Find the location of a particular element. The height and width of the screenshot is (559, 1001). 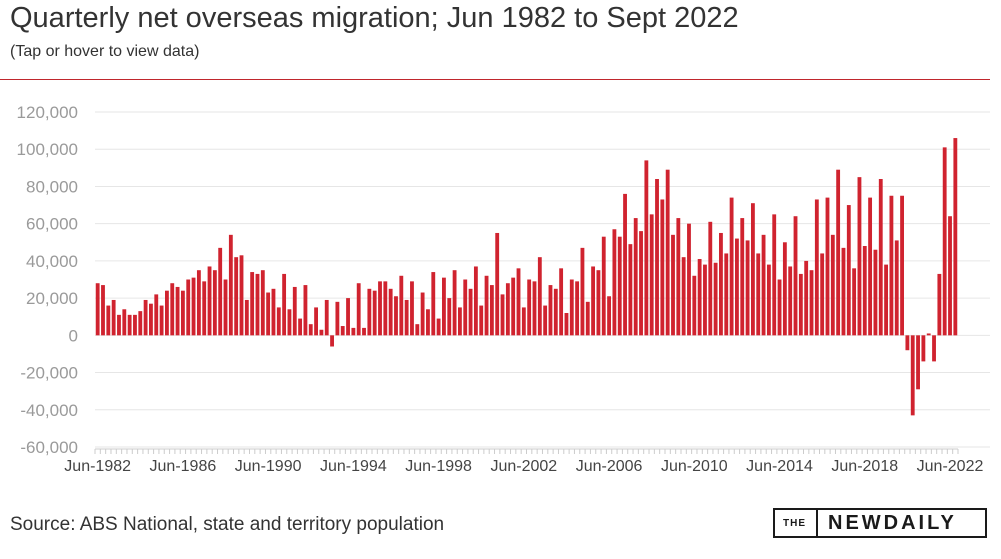

newdaily-logo: THE NEWDAILY is located at coordinates (880, 523).